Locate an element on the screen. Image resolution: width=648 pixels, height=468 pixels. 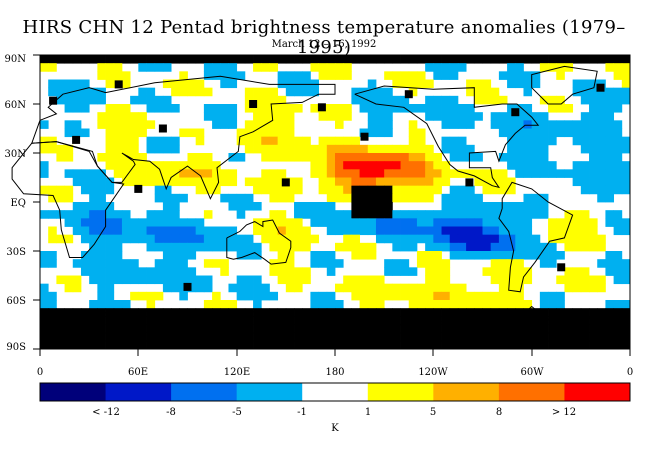
lon-label-120w: 120W is located at coordinates (433, 372).